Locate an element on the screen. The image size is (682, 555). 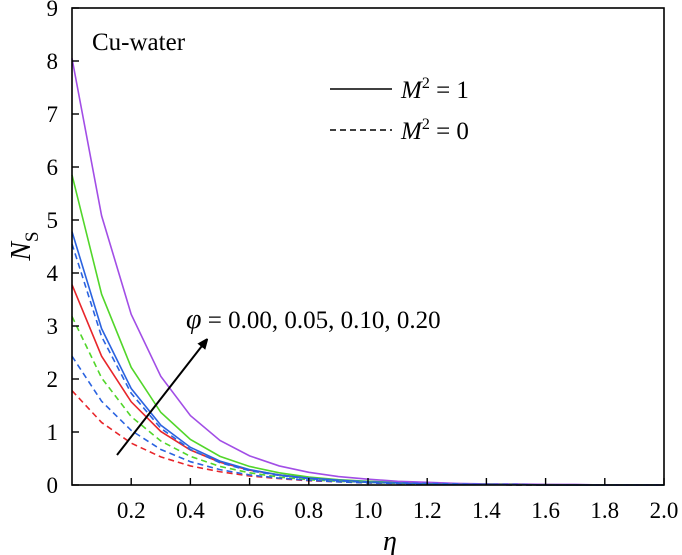
x-tick-label: 2.0 is located at coordinates (664, 510).